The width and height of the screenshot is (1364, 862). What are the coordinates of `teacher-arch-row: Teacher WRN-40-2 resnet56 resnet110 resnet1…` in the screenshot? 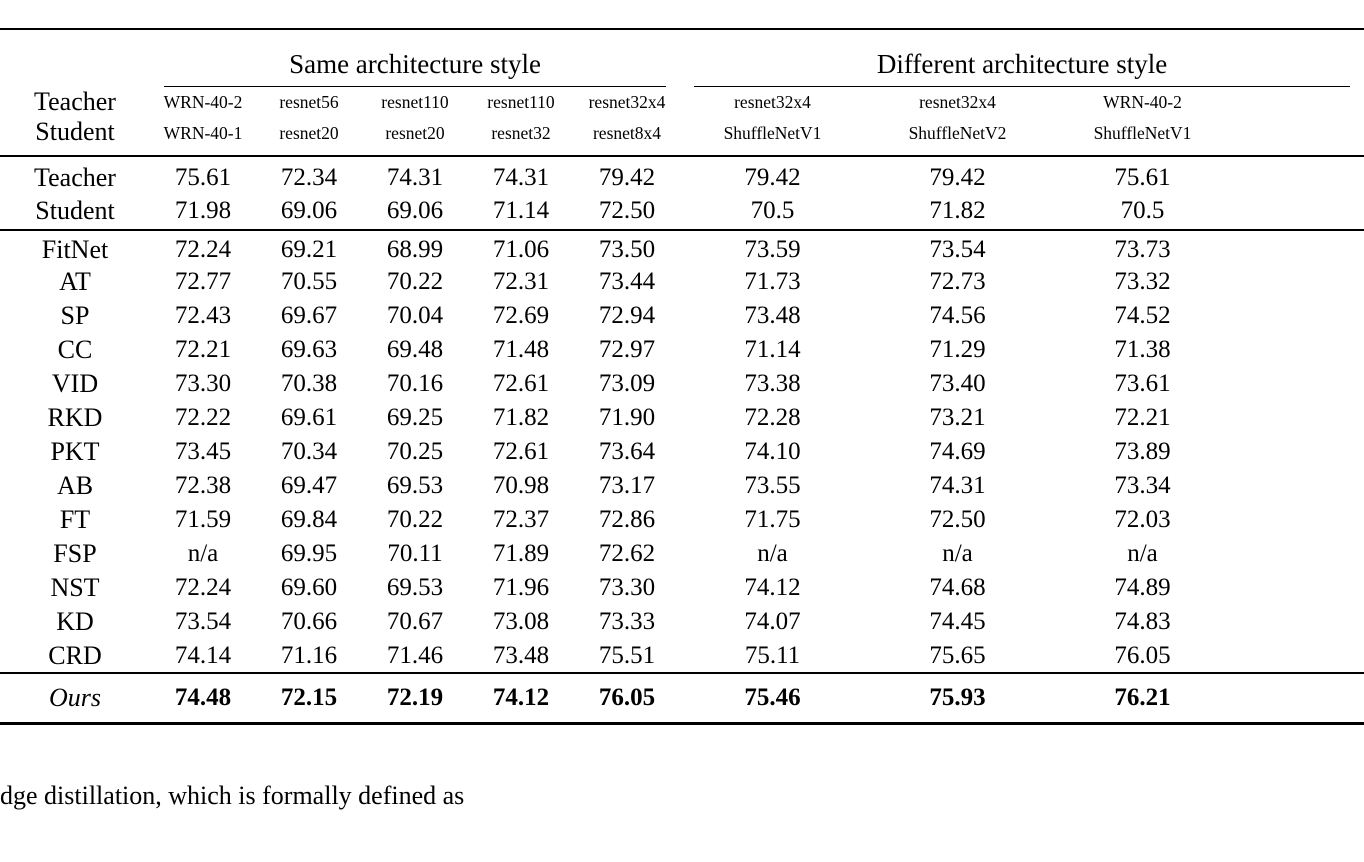 It's located at (682, 102).